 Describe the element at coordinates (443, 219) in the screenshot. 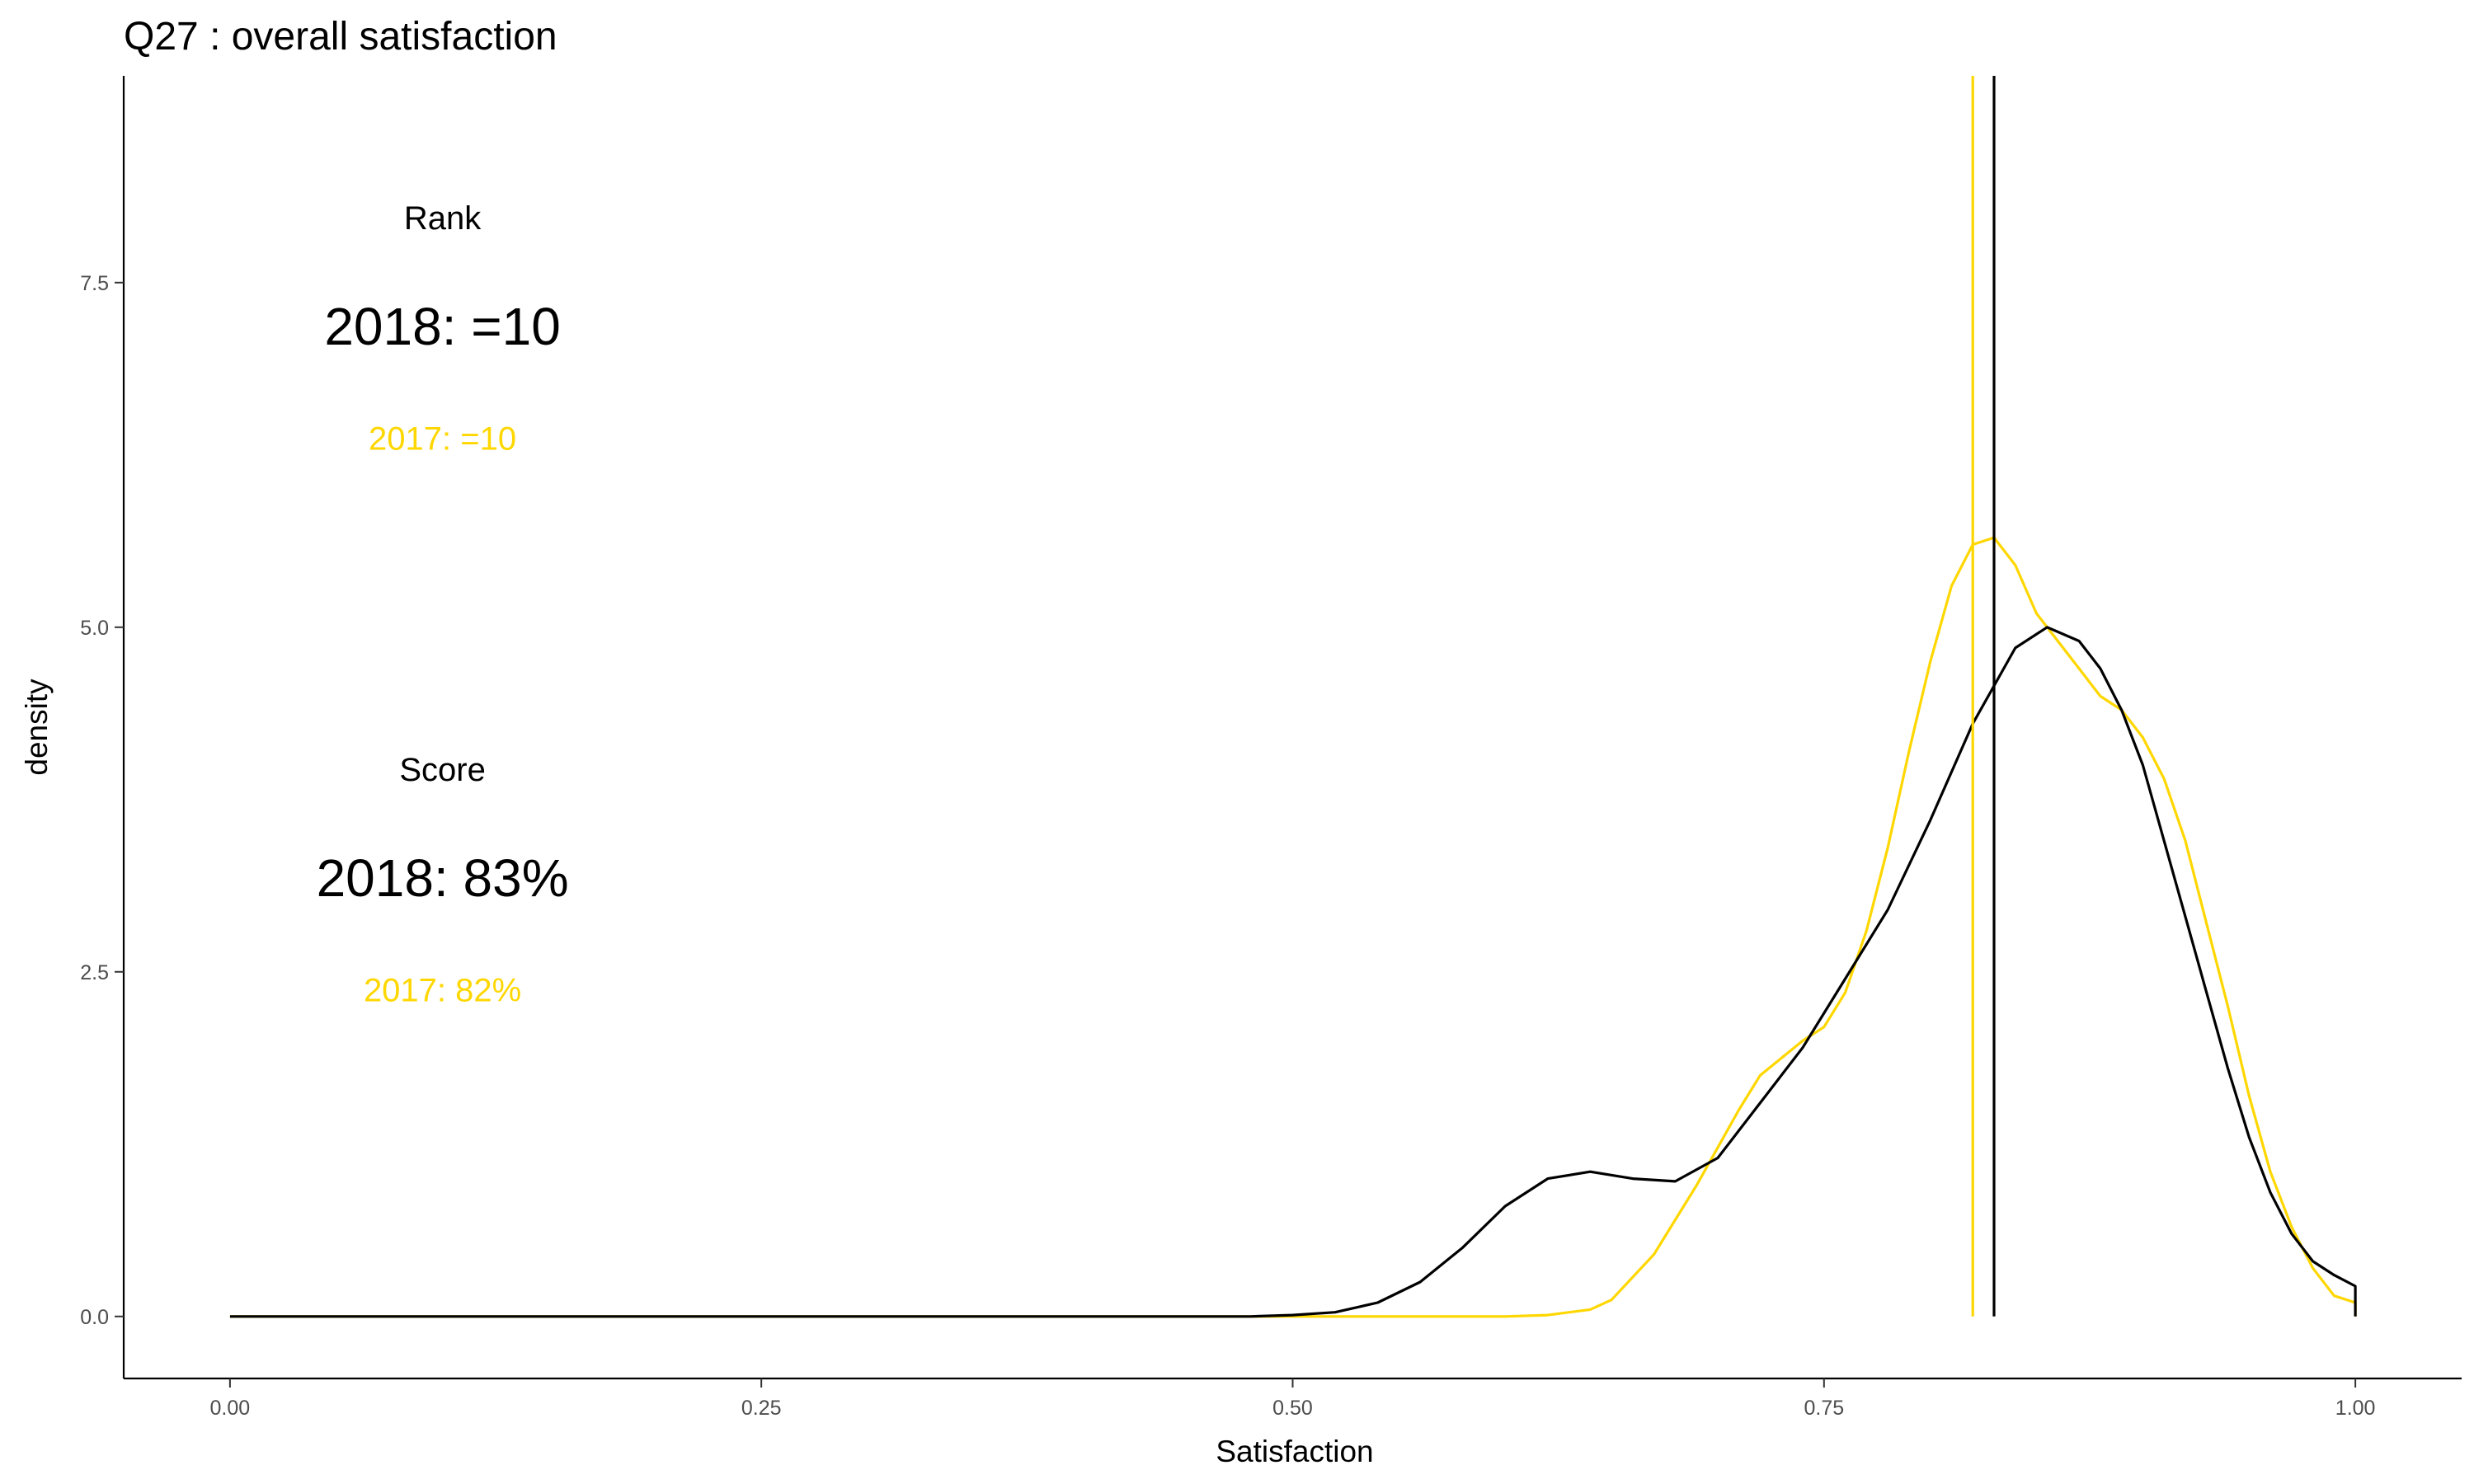

I see `annotation-label: Rank` at that location.